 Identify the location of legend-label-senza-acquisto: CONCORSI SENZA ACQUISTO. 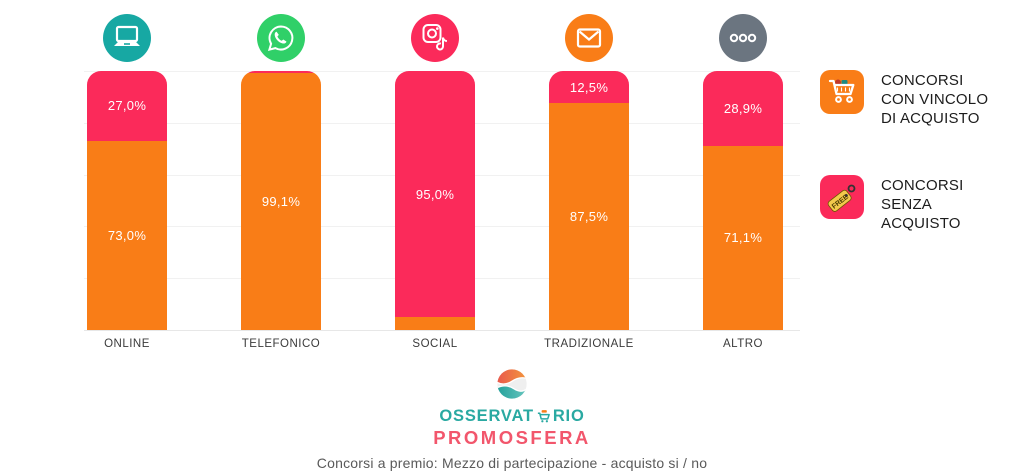
(922, 204).